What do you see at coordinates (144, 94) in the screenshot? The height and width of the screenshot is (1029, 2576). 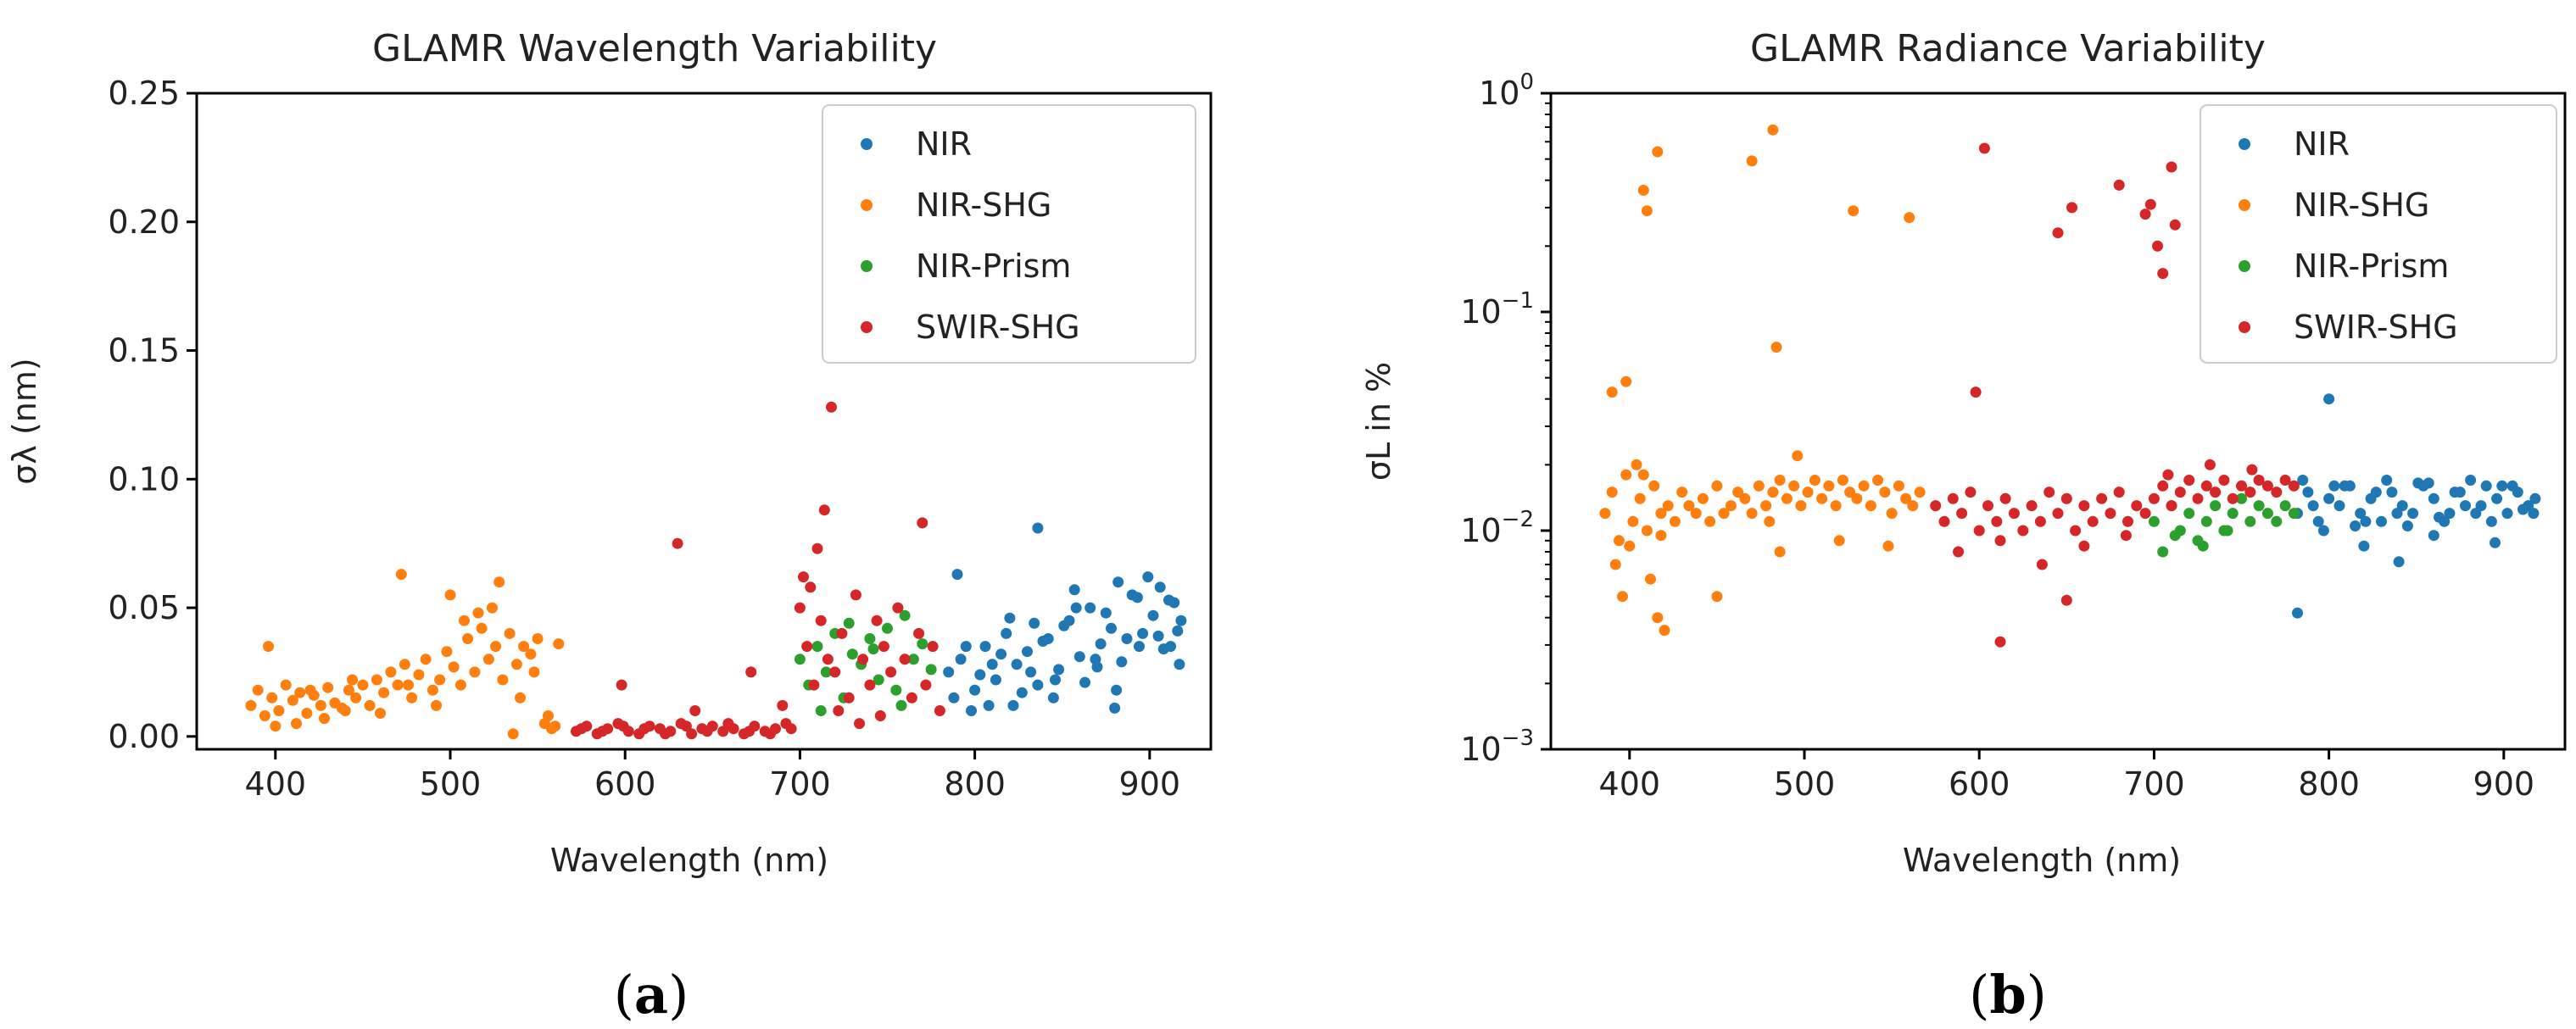 I see `y-tick-label: 0.25` at bounding box center [144, 94].